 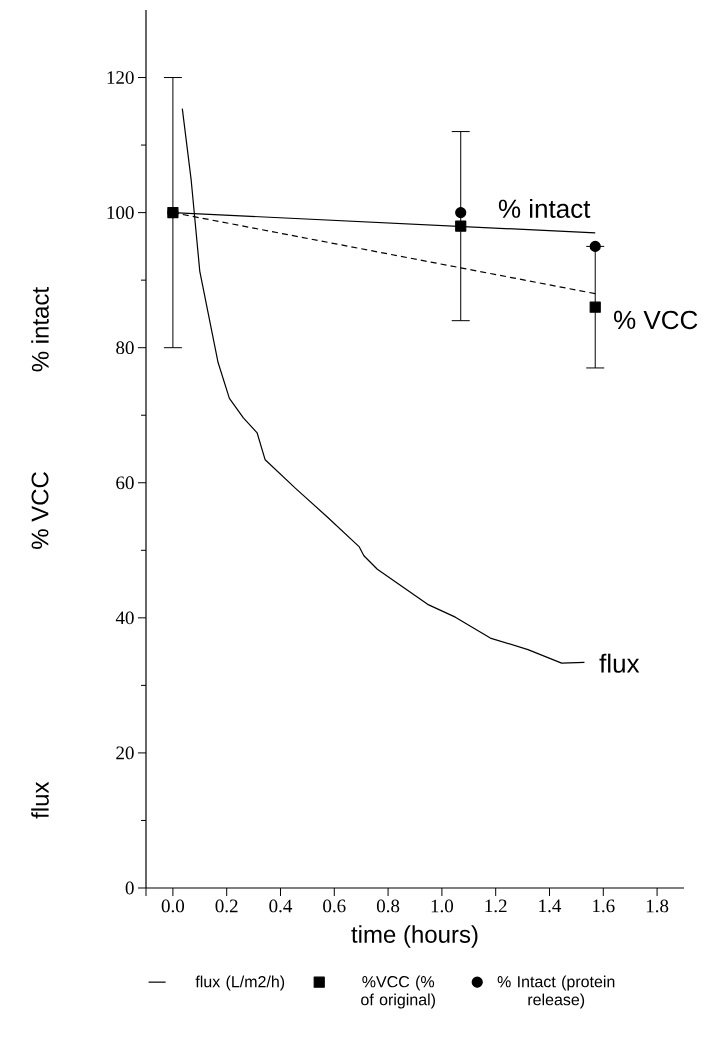 What do you see at coordinates (496, 906) in the screenshot?
I see `x-tick-label: 1.2` at bounding box center [496, 906].